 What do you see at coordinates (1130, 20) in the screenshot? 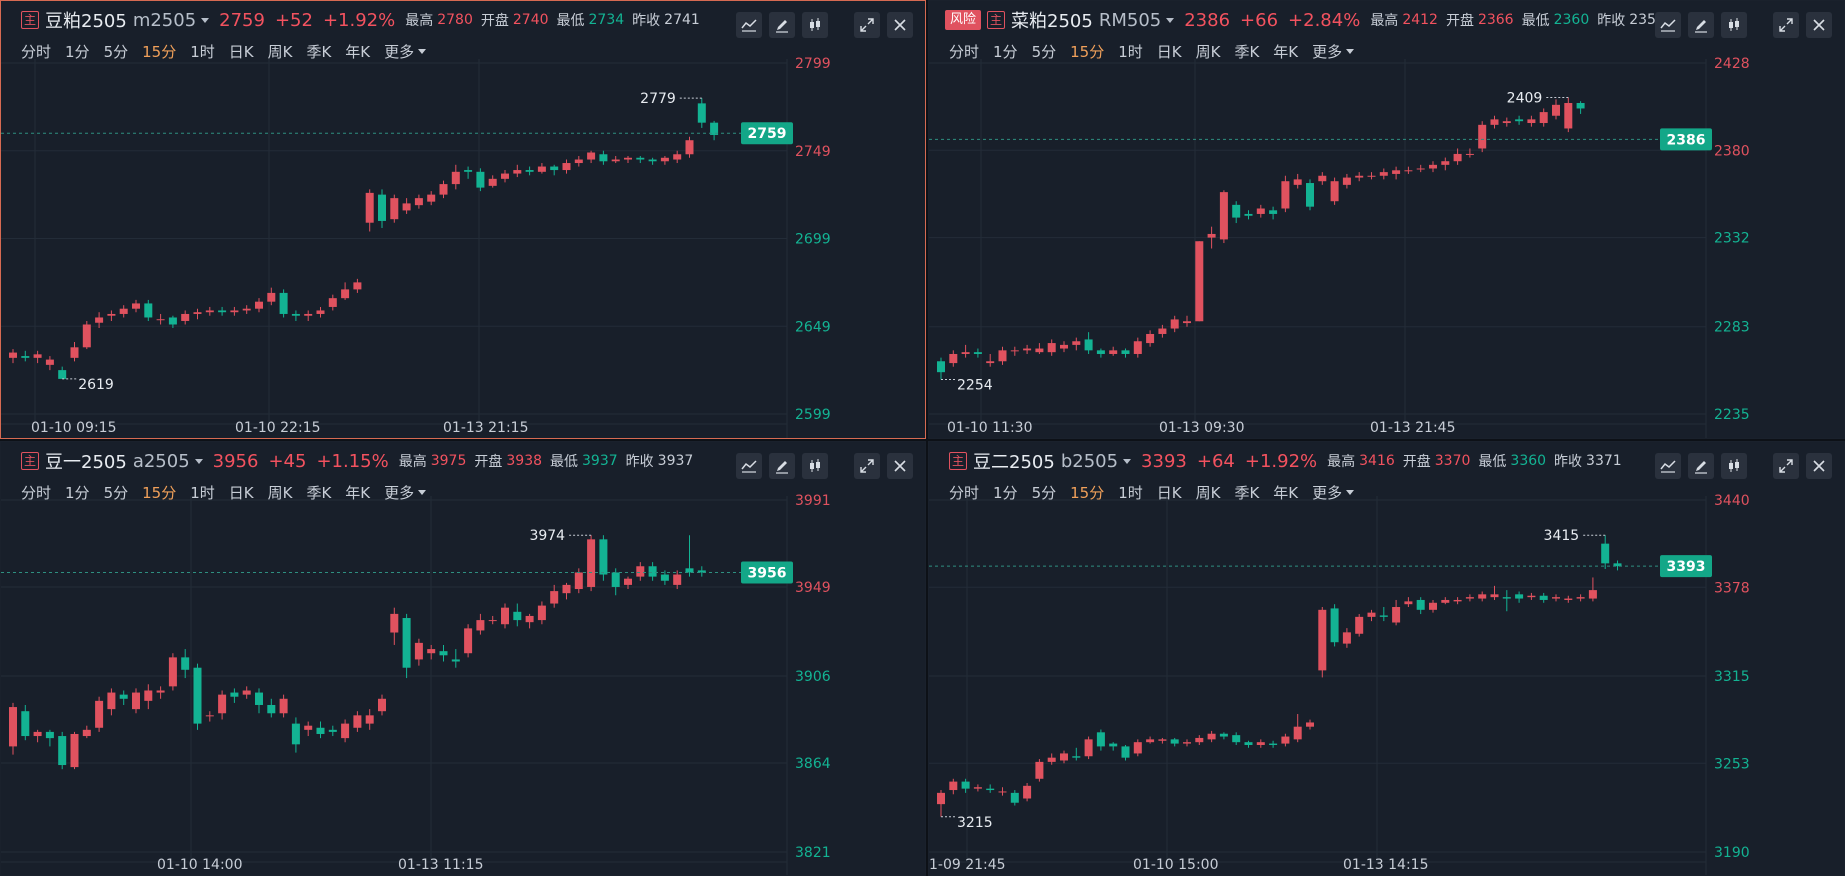
I see `contract-code: RM505` at bounding box center [1130, 20].